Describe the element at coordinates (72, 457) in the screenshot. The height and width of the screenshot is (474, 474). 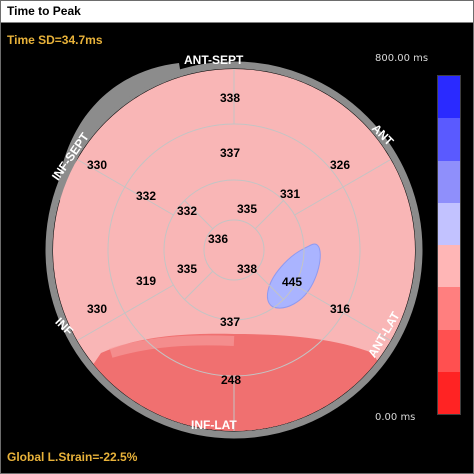
I see `global-strain-readout: Global L.Strain=-22.5%` at that location.